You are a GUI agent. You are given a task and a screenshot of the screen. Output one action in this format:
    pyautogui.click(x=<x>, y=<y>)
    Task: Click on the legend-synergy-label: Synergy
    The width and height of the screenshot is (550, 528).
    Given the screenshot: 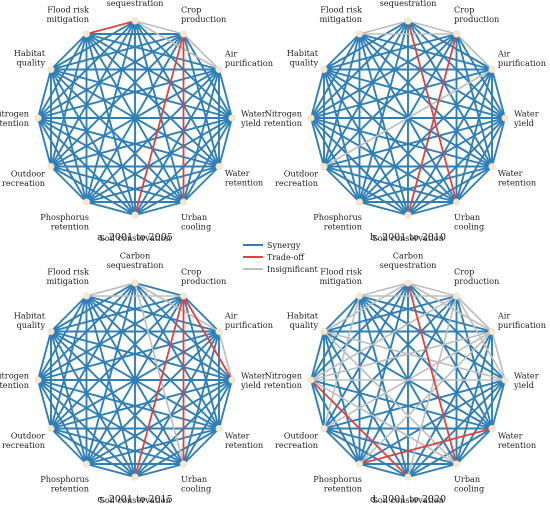 What is the action you would take?
    pyautogui.click(x=284, y=245)
    